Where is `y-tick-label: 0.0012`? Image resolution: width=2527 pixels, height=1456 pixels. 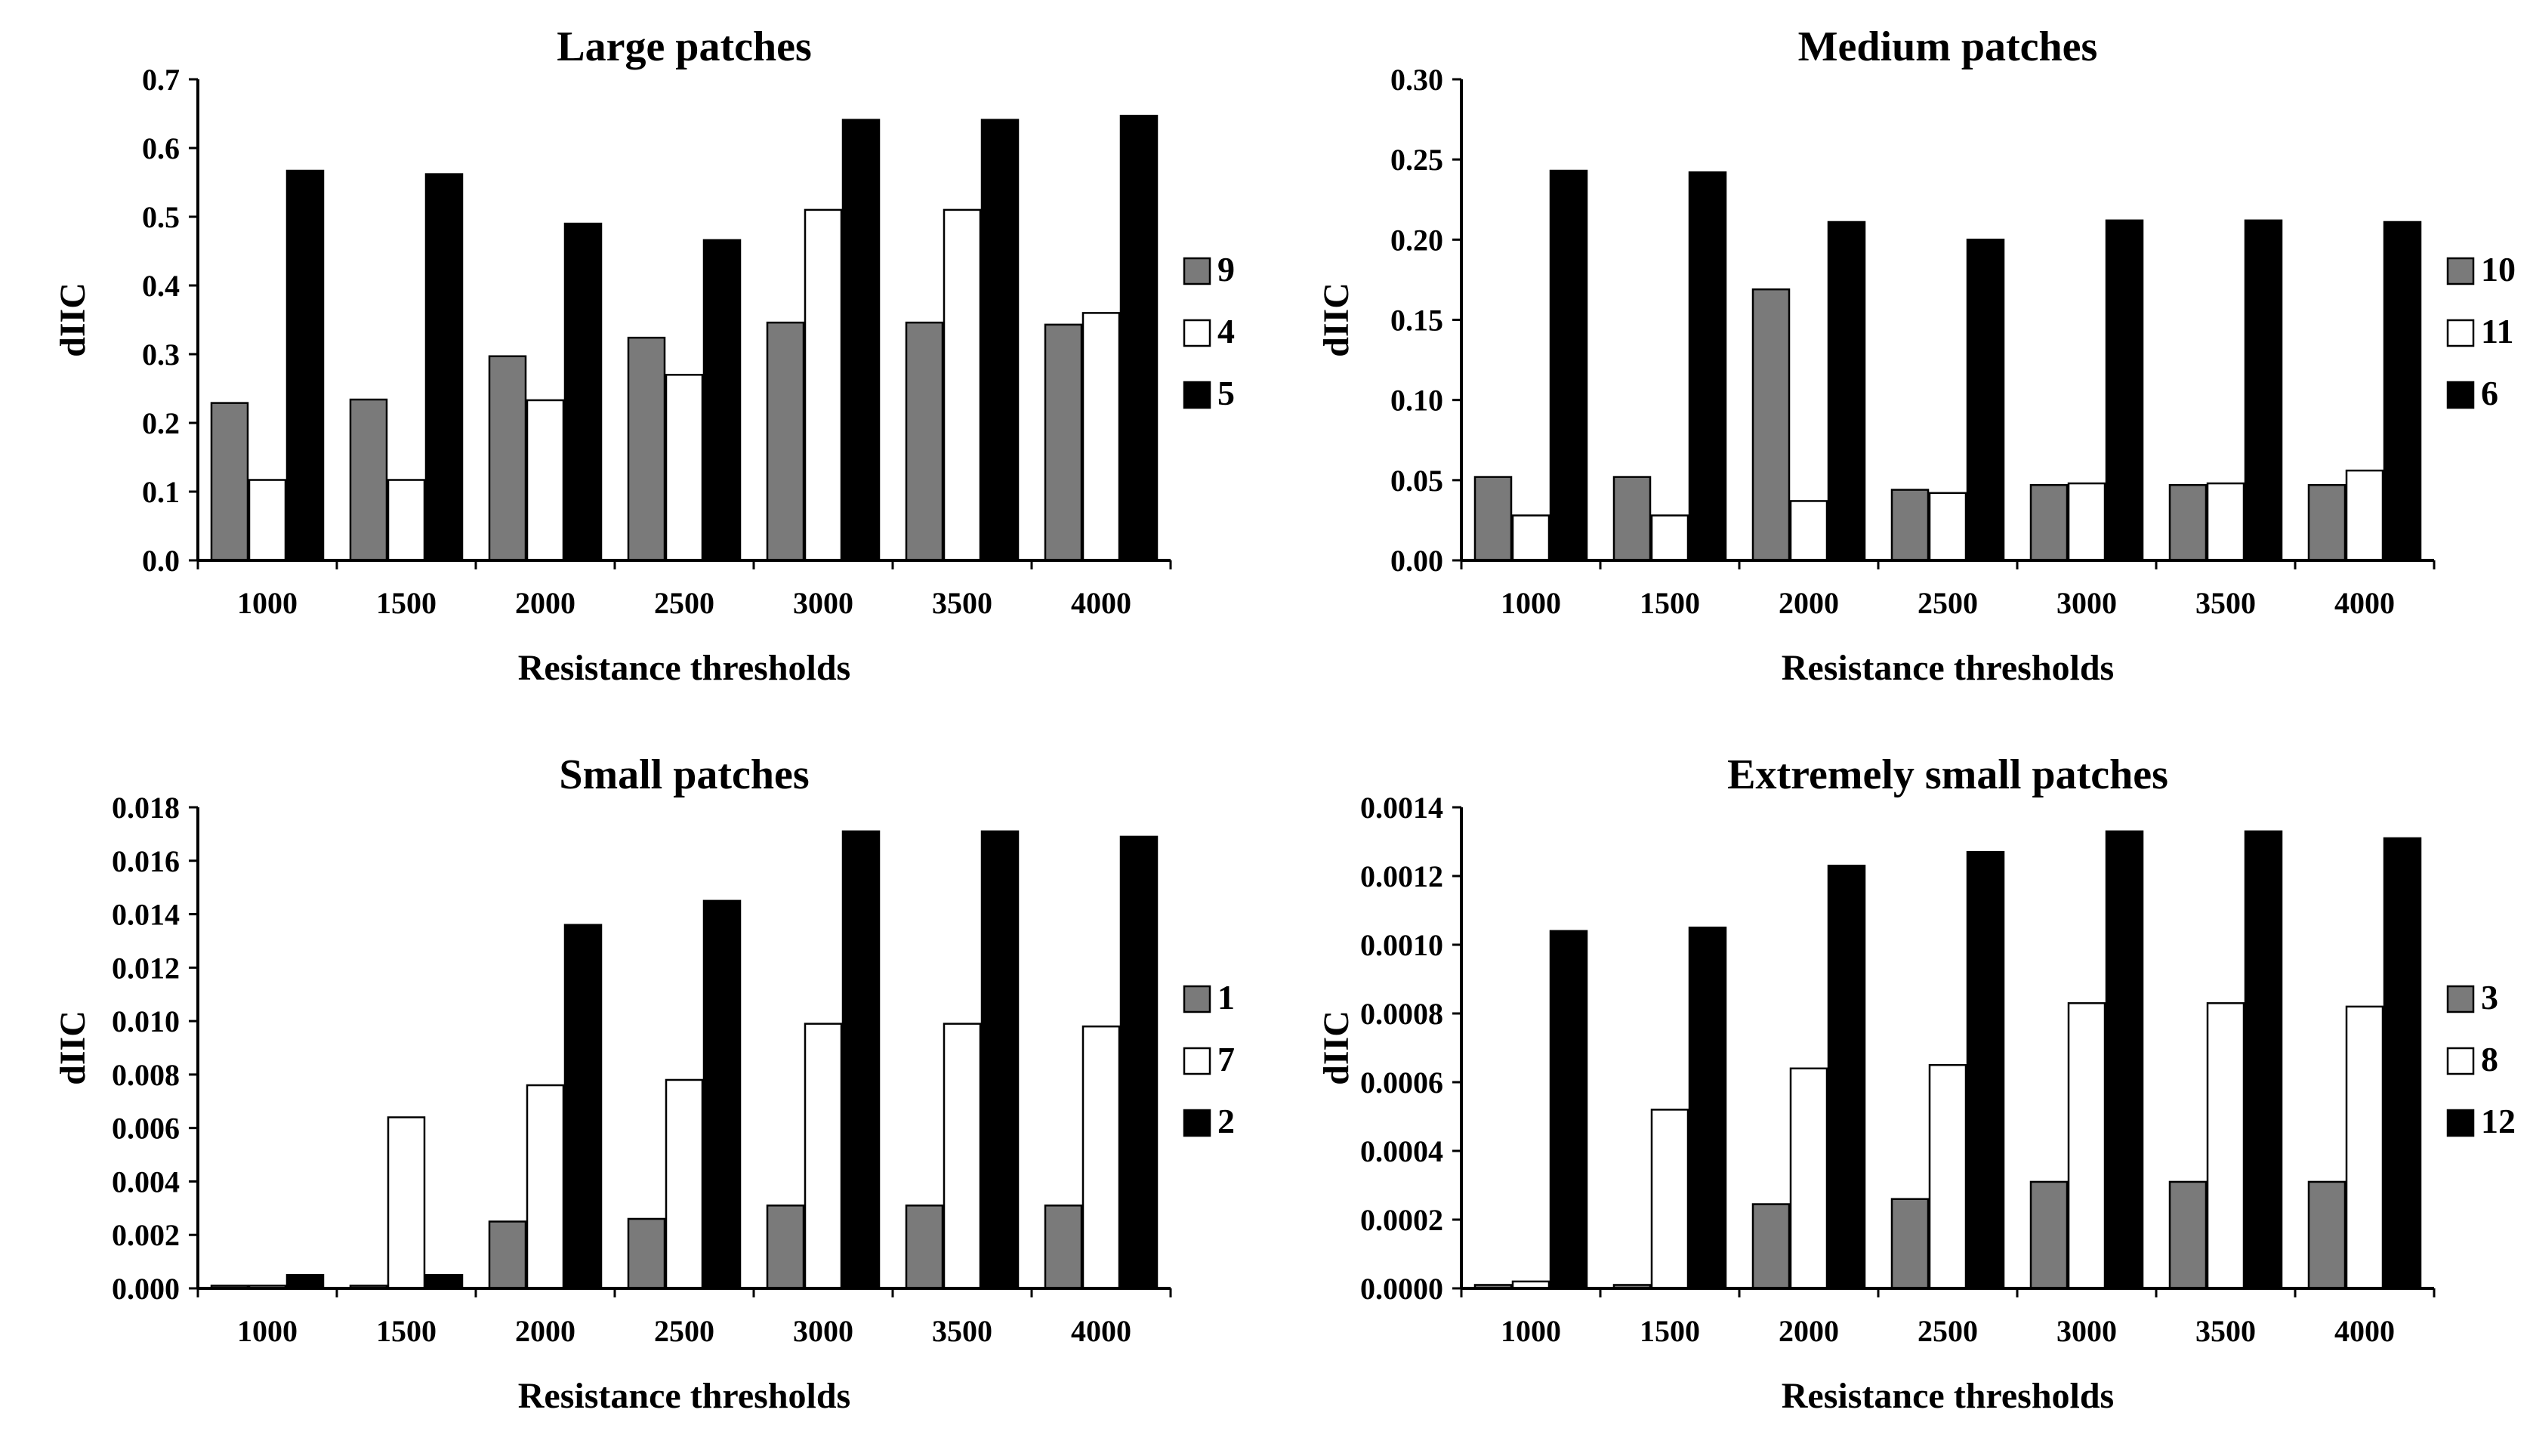 y-tick-label: 0.0012 is located at coordinates (1402, 876).